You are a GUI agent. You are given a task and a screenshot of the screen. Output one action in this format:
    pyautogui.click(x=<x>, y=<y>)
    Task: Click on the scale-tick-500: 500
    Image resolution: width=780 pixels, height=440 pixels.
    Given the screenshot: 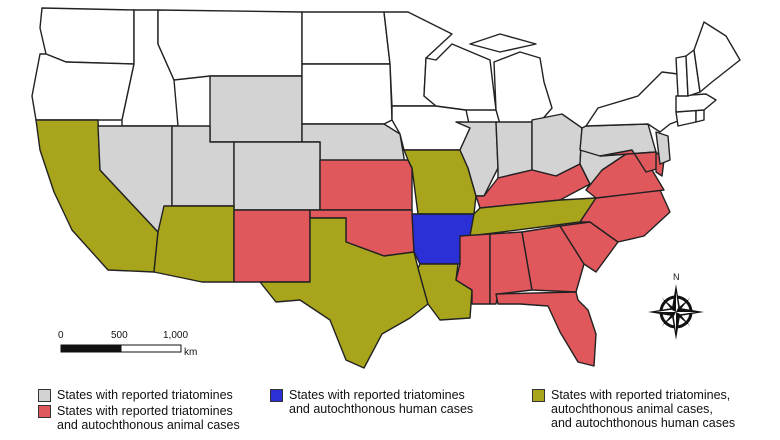 What is the action you would take?
    pyautogui.click(x=119, y=335)
    